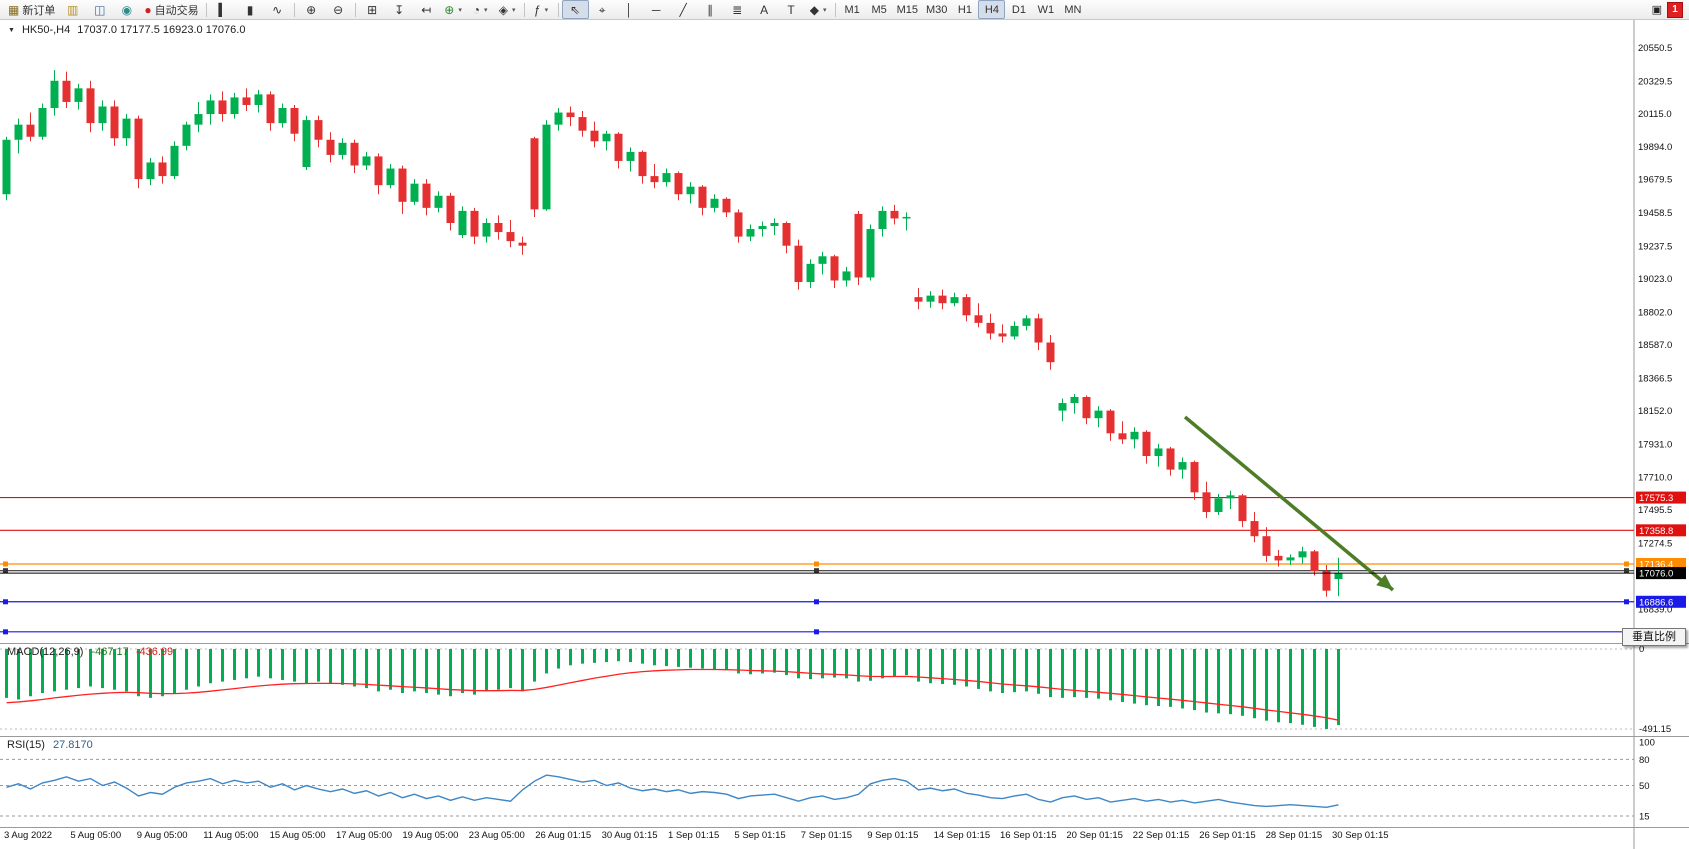 The image size is (1689, 849). I want to click on rsi-name: RSI(15), so click(26, 745).